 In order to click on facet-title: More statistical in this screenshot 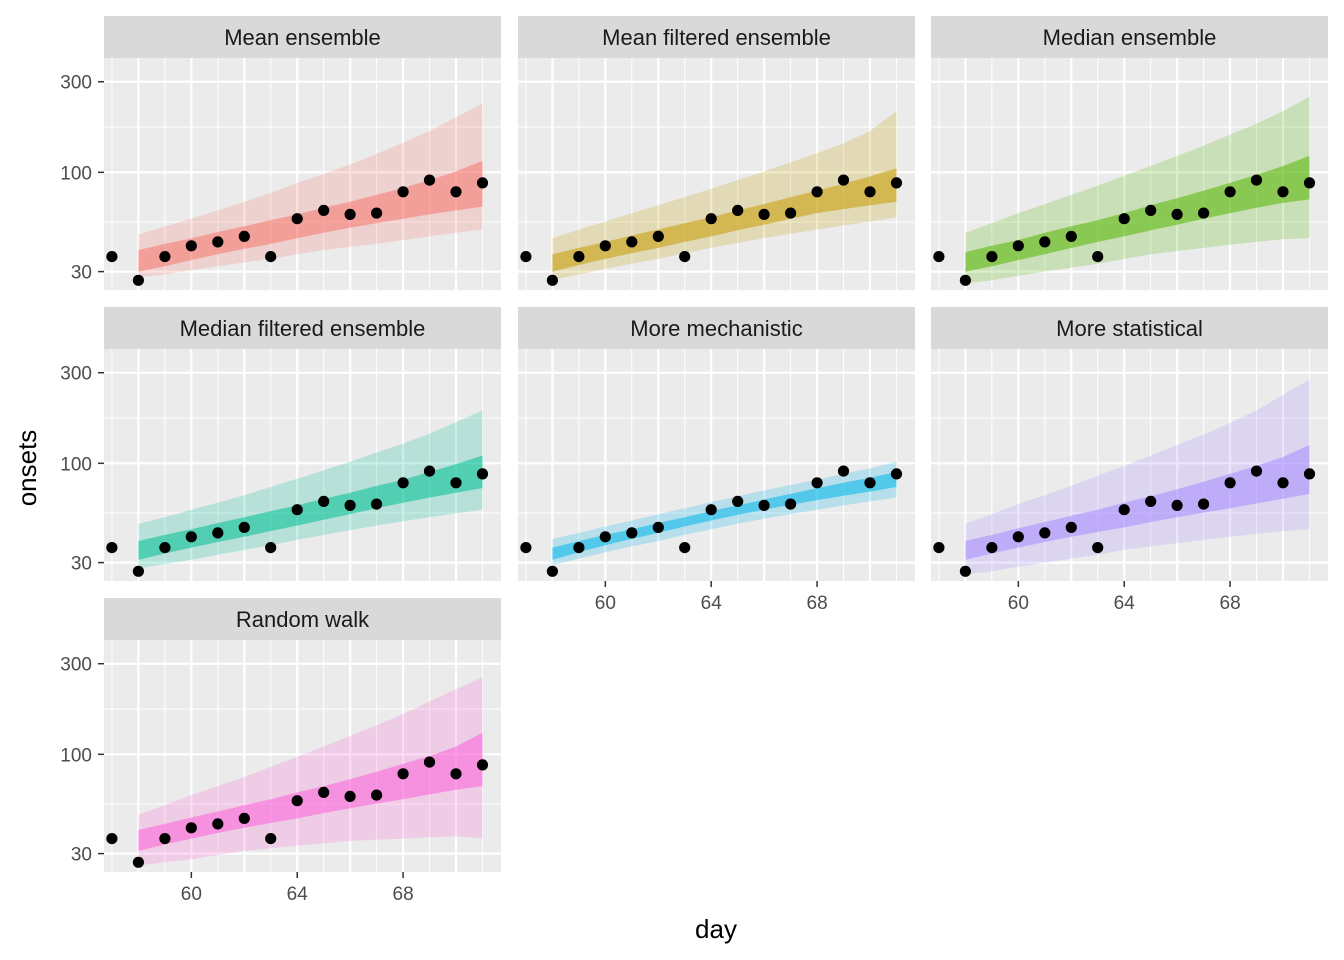, I will do `click(1129, 328)`.